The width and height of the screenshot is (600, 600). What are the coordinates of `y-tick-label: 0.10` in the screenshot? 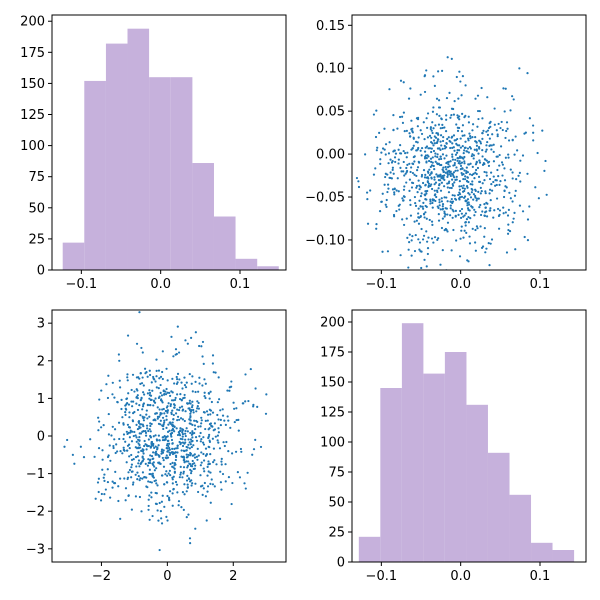 It's located at (330, 69).